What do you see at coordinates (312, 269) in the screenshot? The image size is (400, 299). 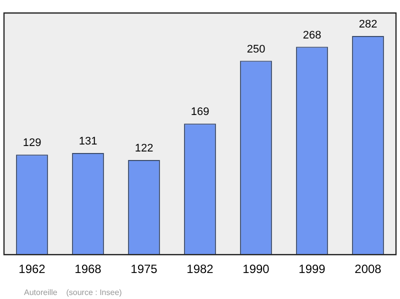 I see `x-tick-label: 1999` at bounding box center [312, 269].